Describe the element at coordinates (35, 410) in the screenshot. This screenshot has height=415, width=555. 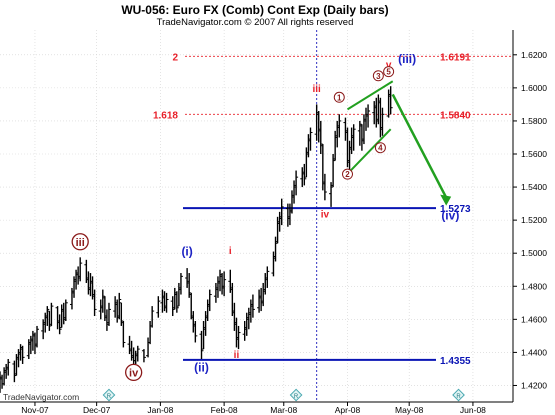
I see `time-tick-label: Nov-07` at that location.